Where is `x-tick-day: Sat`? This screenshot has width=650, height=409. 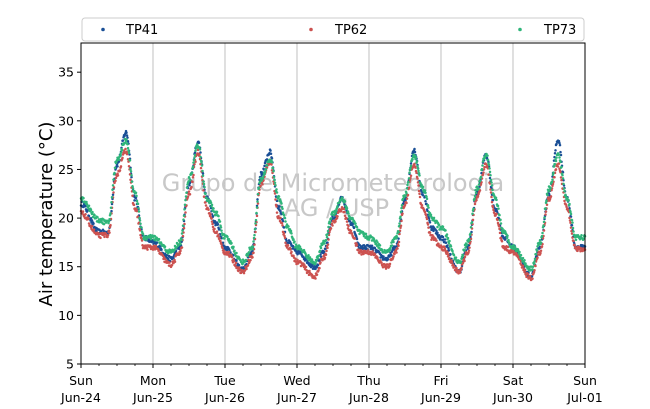 x-tick-day: Sat is located at coordinates (513, 380).